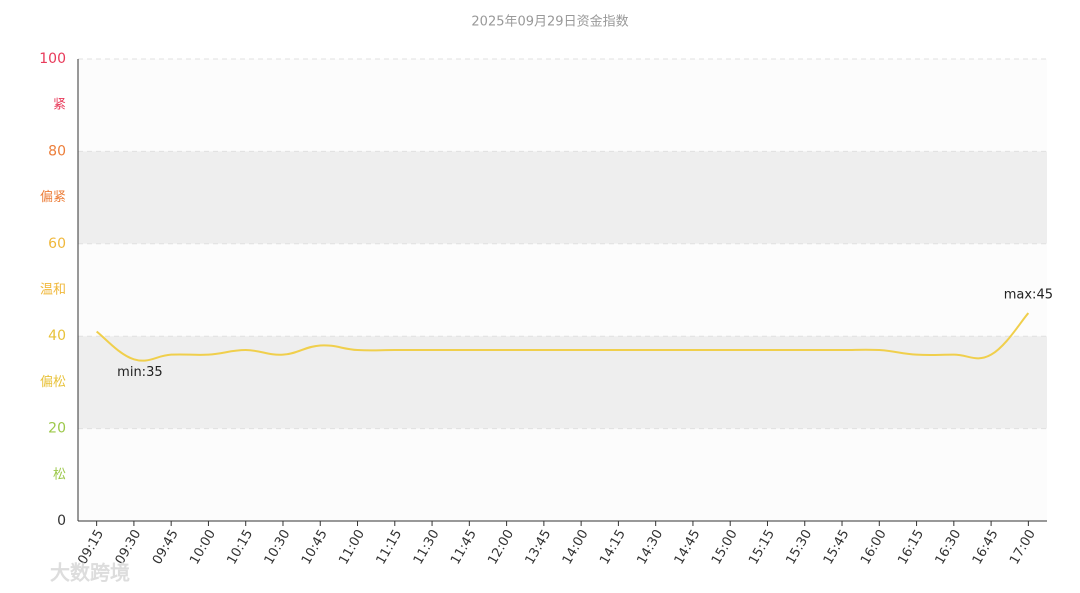  What do you see at coordinates (57, 151) in the screenshot?
I see `y-tick-label: 80` at bounding box center [57, 151].